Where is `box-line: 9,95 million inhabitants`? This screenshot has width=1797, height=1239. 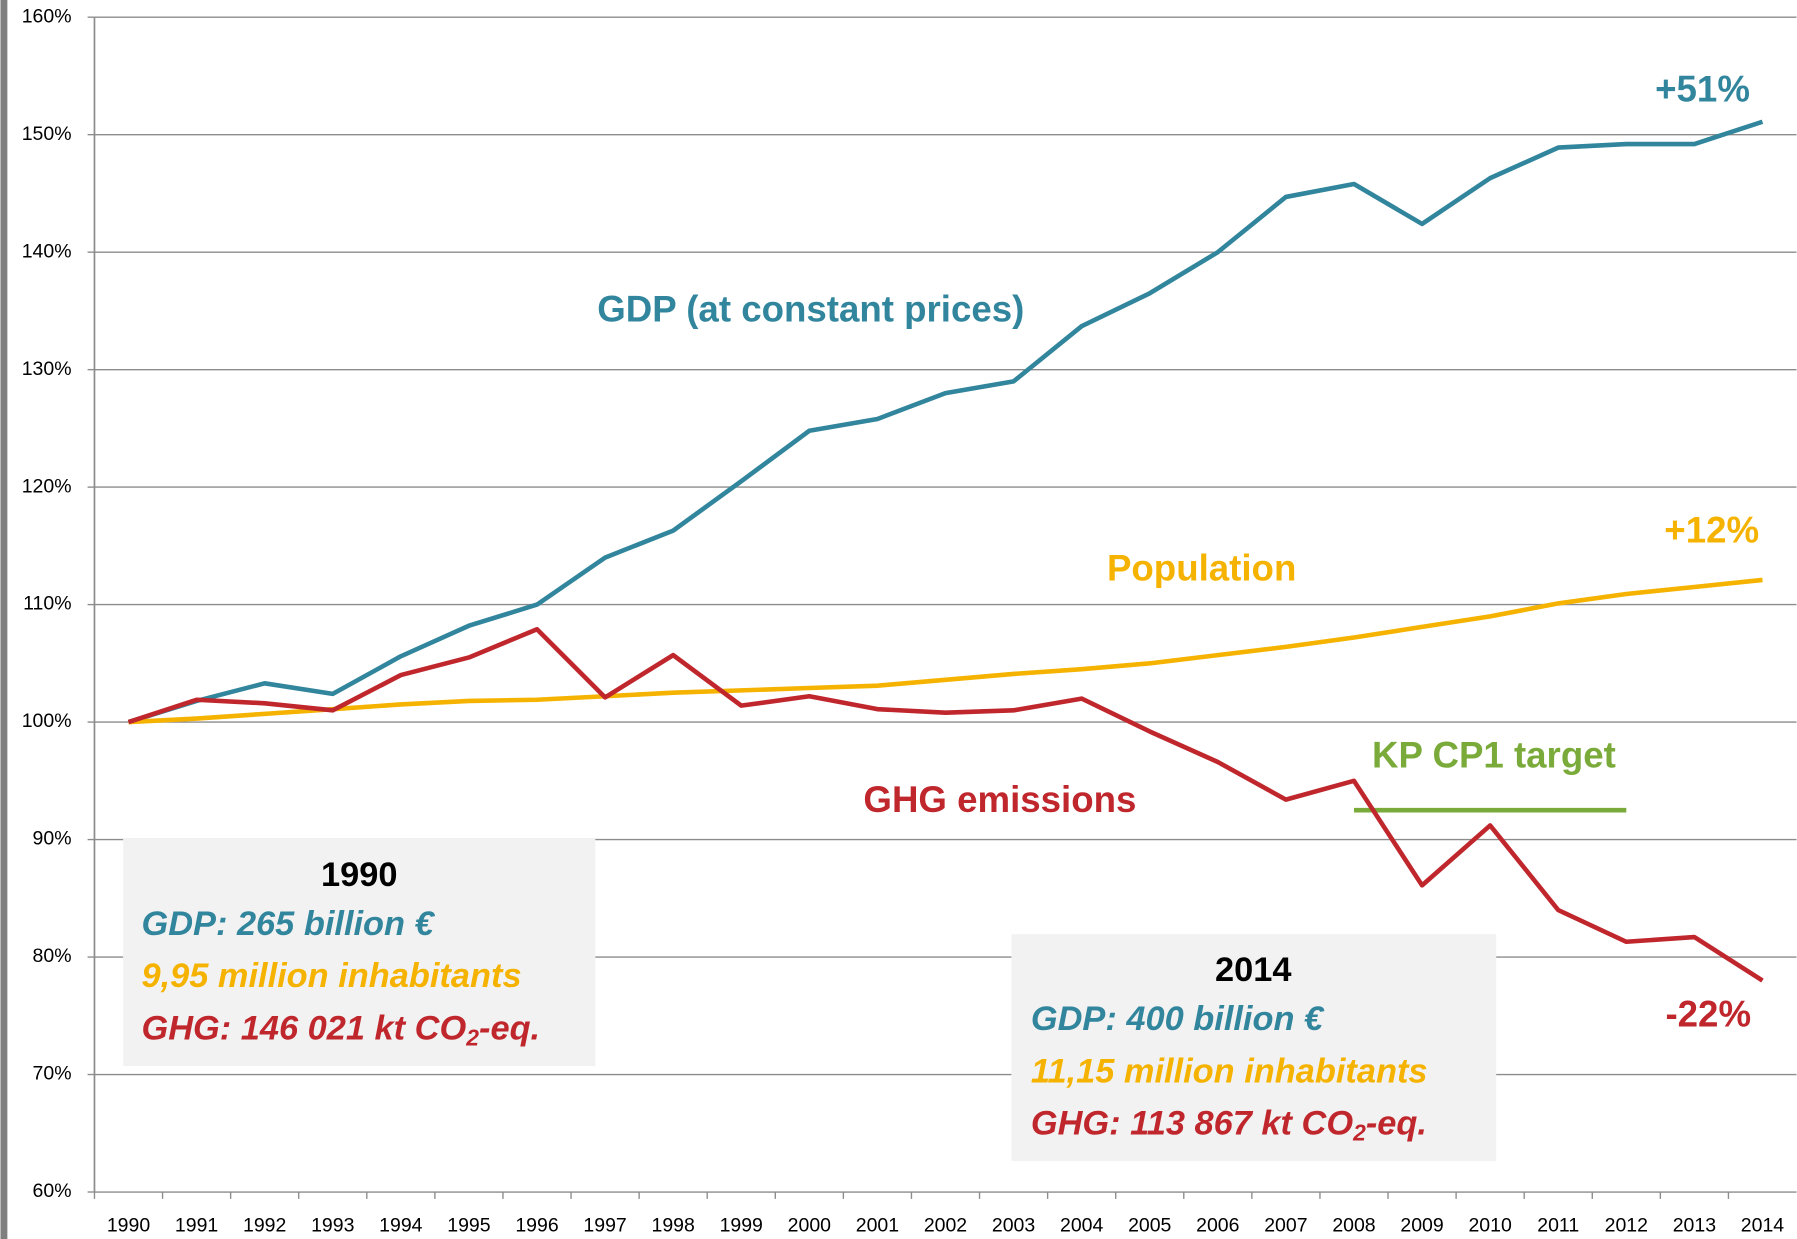
box-line: 9,95 million inhabitants is located at coordinates (331, 976).